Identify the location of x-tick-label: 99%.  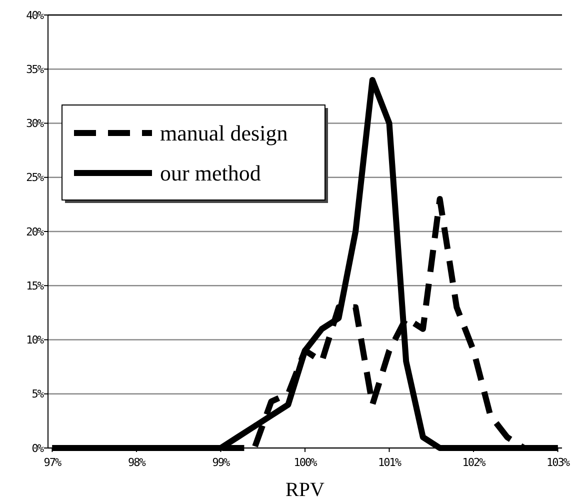
(221, 462).